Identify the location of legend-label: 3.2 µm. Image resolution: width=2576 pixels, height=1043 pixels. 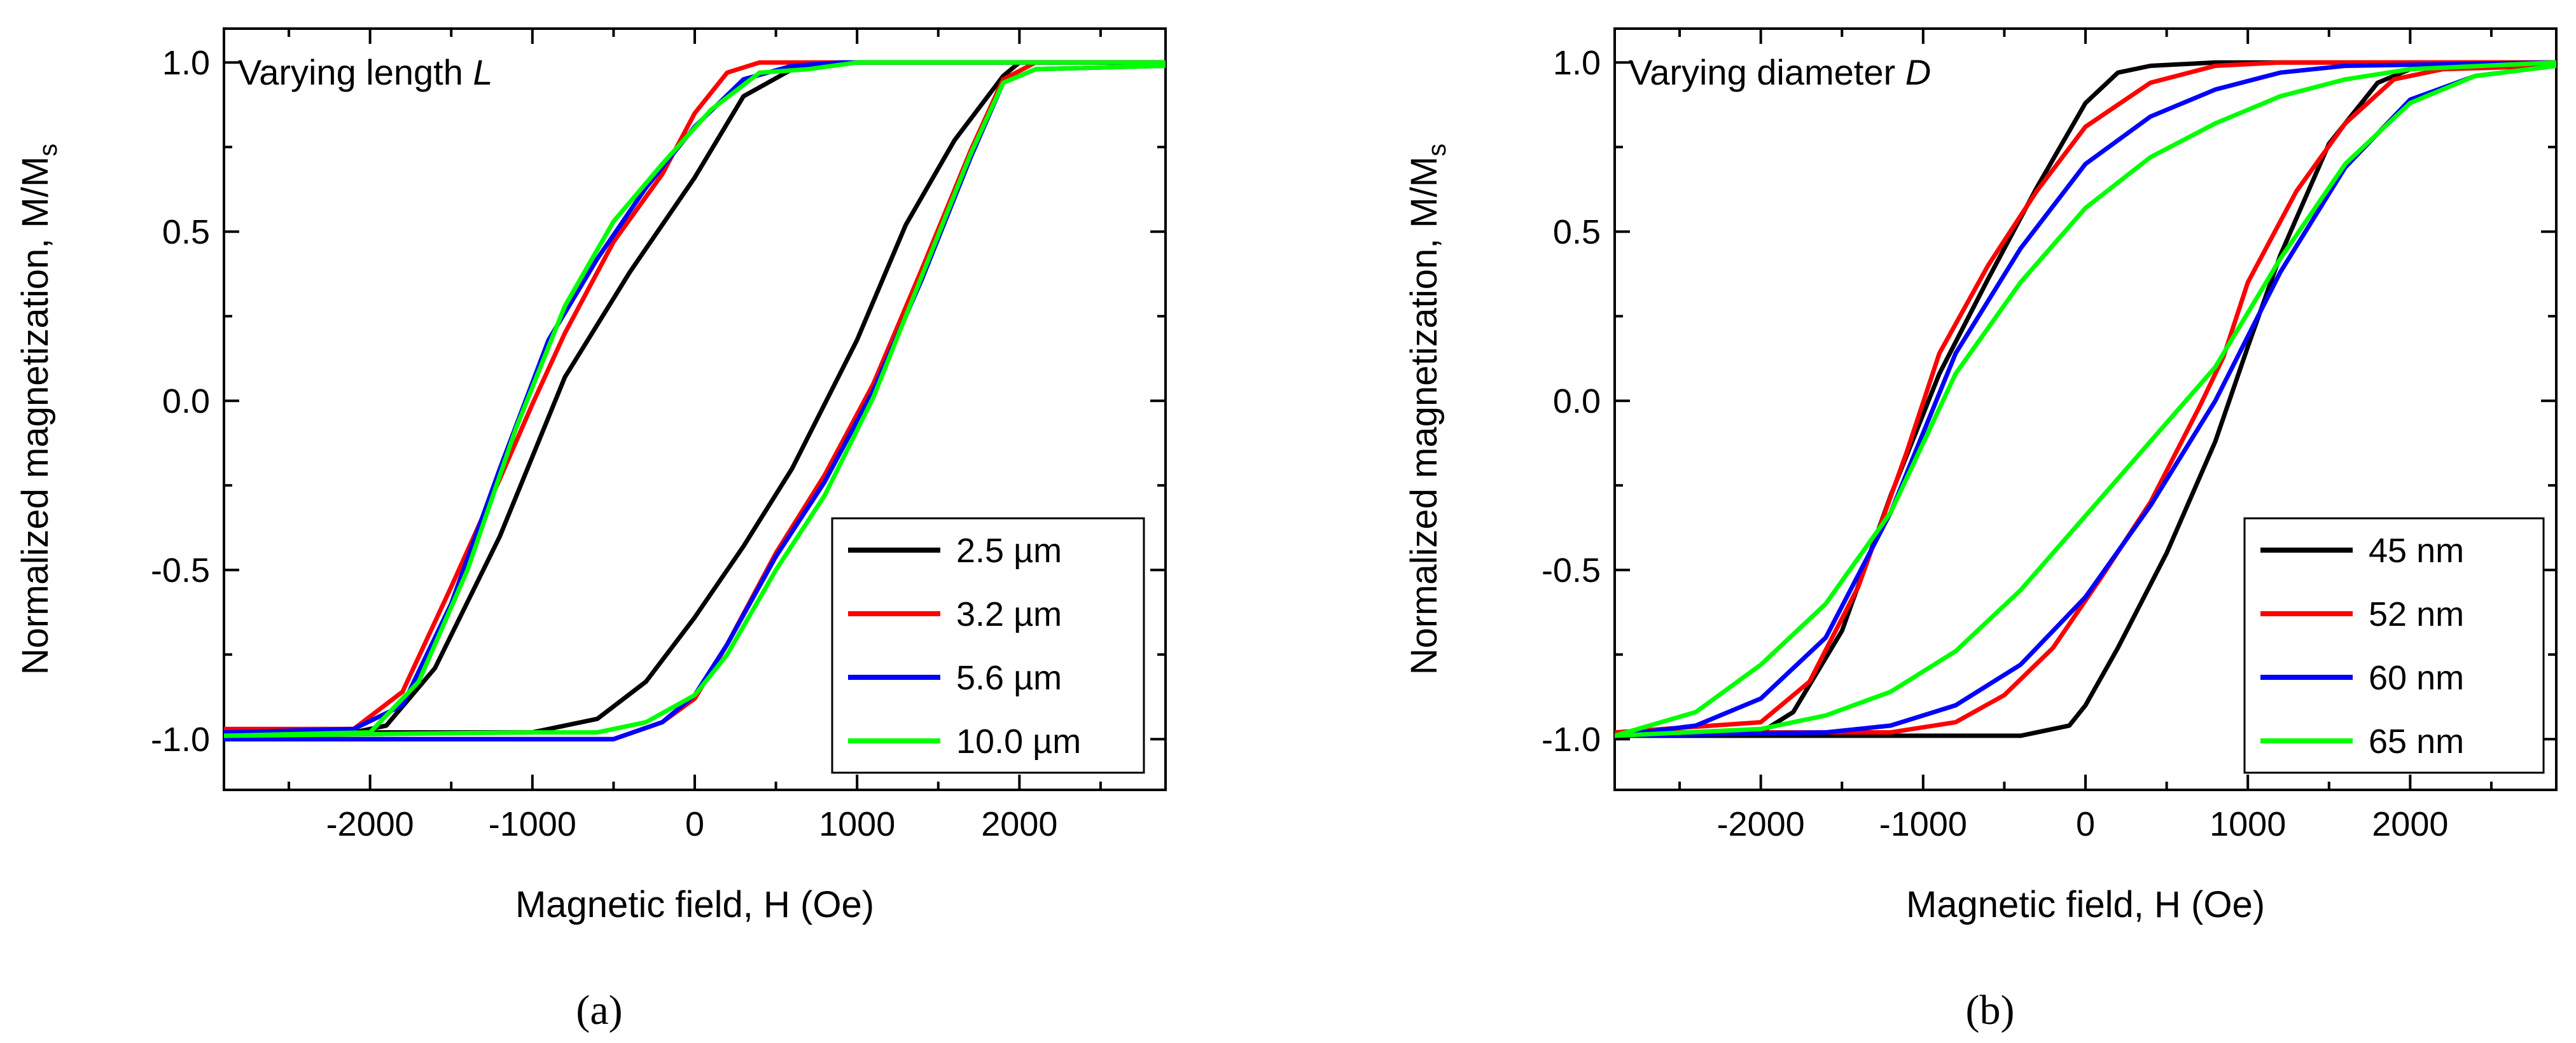
(1009, 614).